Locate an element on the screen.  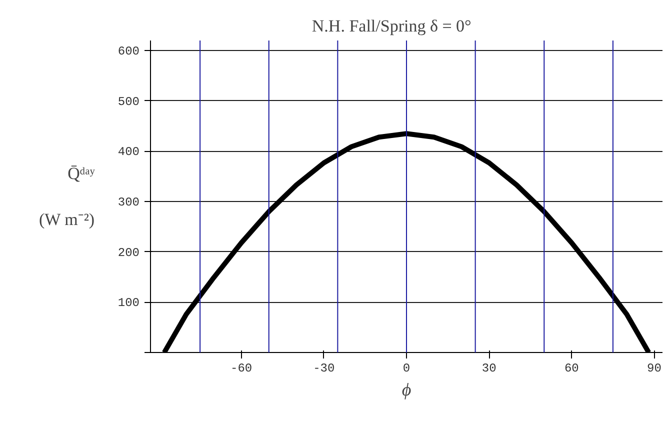
x-tick-label: -60 is located at coordinates (241, 369).